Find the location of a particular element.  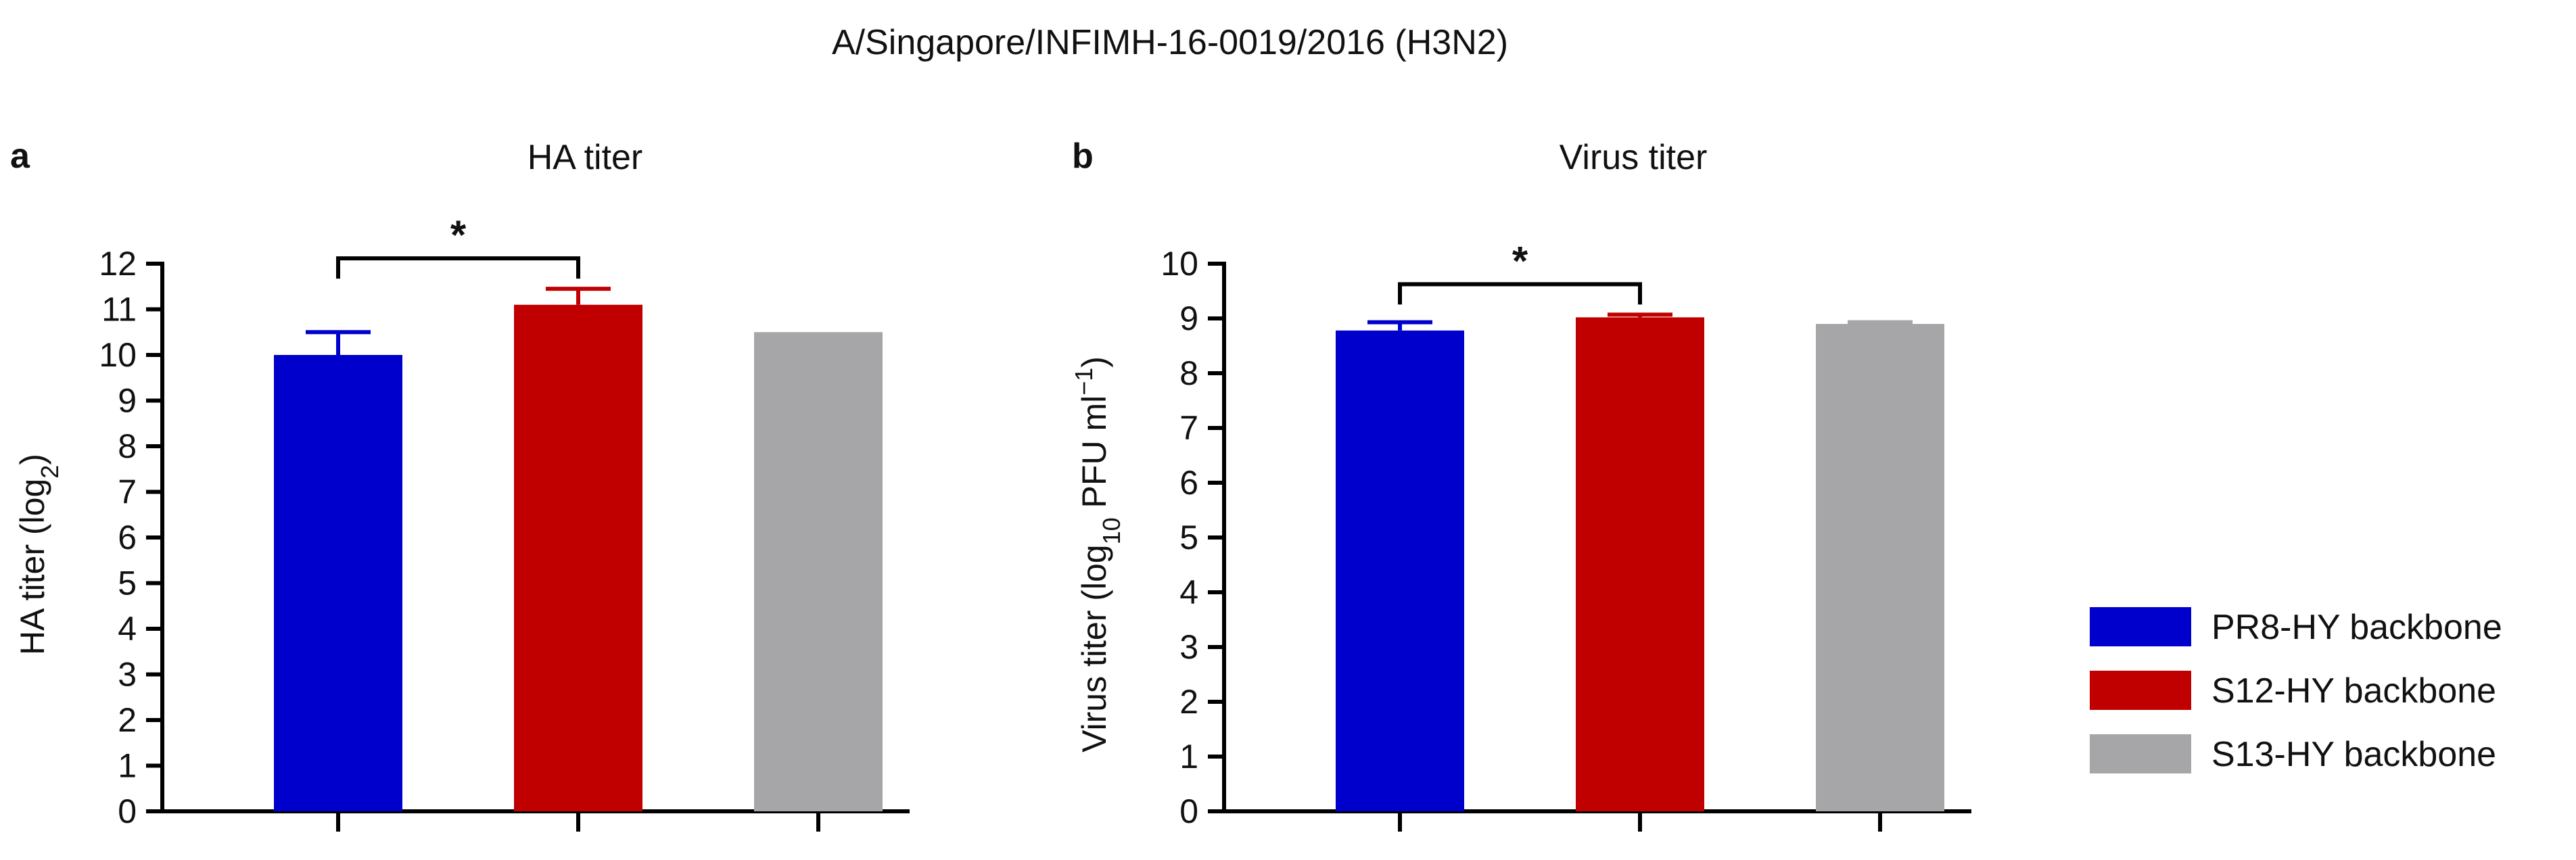

panel-b-y-axis-label-end: ) is located at coordinates (1094, 362).